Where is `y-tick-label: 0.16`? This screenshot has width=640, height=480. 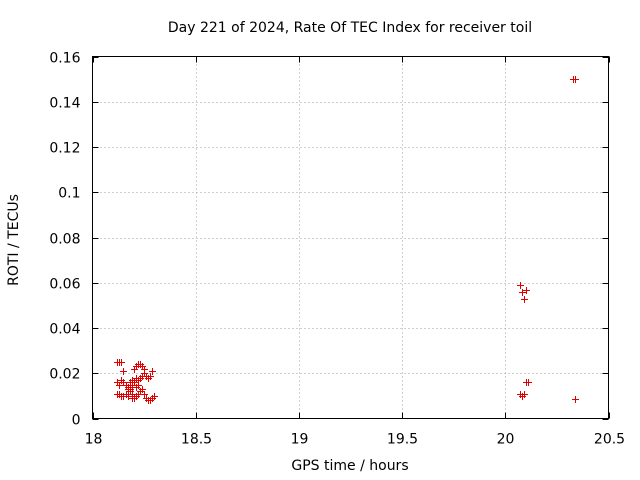
y-tick-label: 0.16 is located at coordinates (64, 59).